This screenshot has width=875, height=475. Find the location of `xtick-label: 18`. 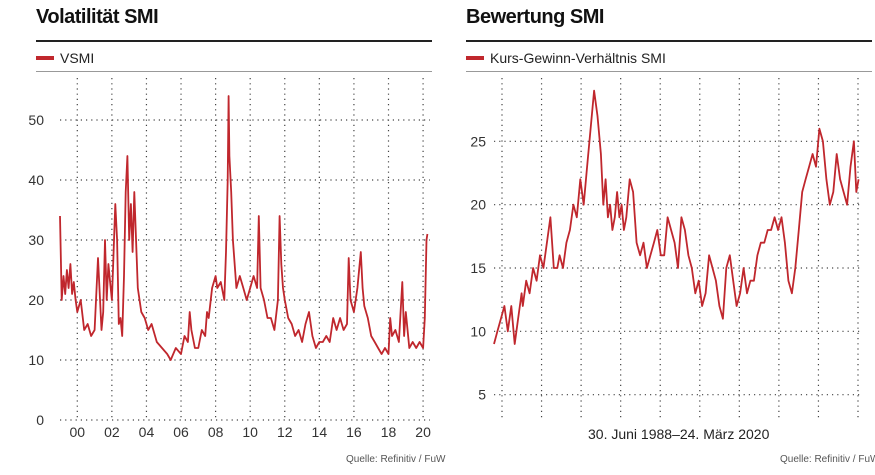

xtick-label: 18 is located at coordinates (389, 432).